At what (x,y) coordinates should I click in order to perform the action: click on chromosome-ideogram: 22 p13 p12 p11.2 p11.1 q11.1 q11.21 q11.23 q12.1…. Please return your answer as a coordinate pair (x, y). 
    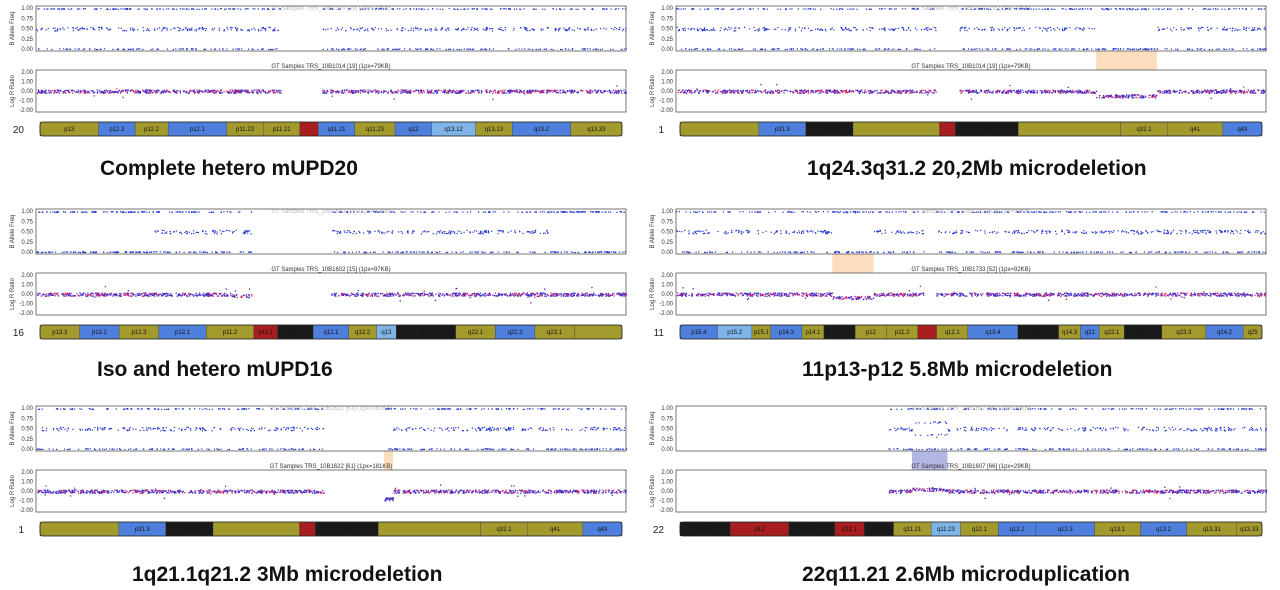
    Looking at the image, I should click on (958, 529).